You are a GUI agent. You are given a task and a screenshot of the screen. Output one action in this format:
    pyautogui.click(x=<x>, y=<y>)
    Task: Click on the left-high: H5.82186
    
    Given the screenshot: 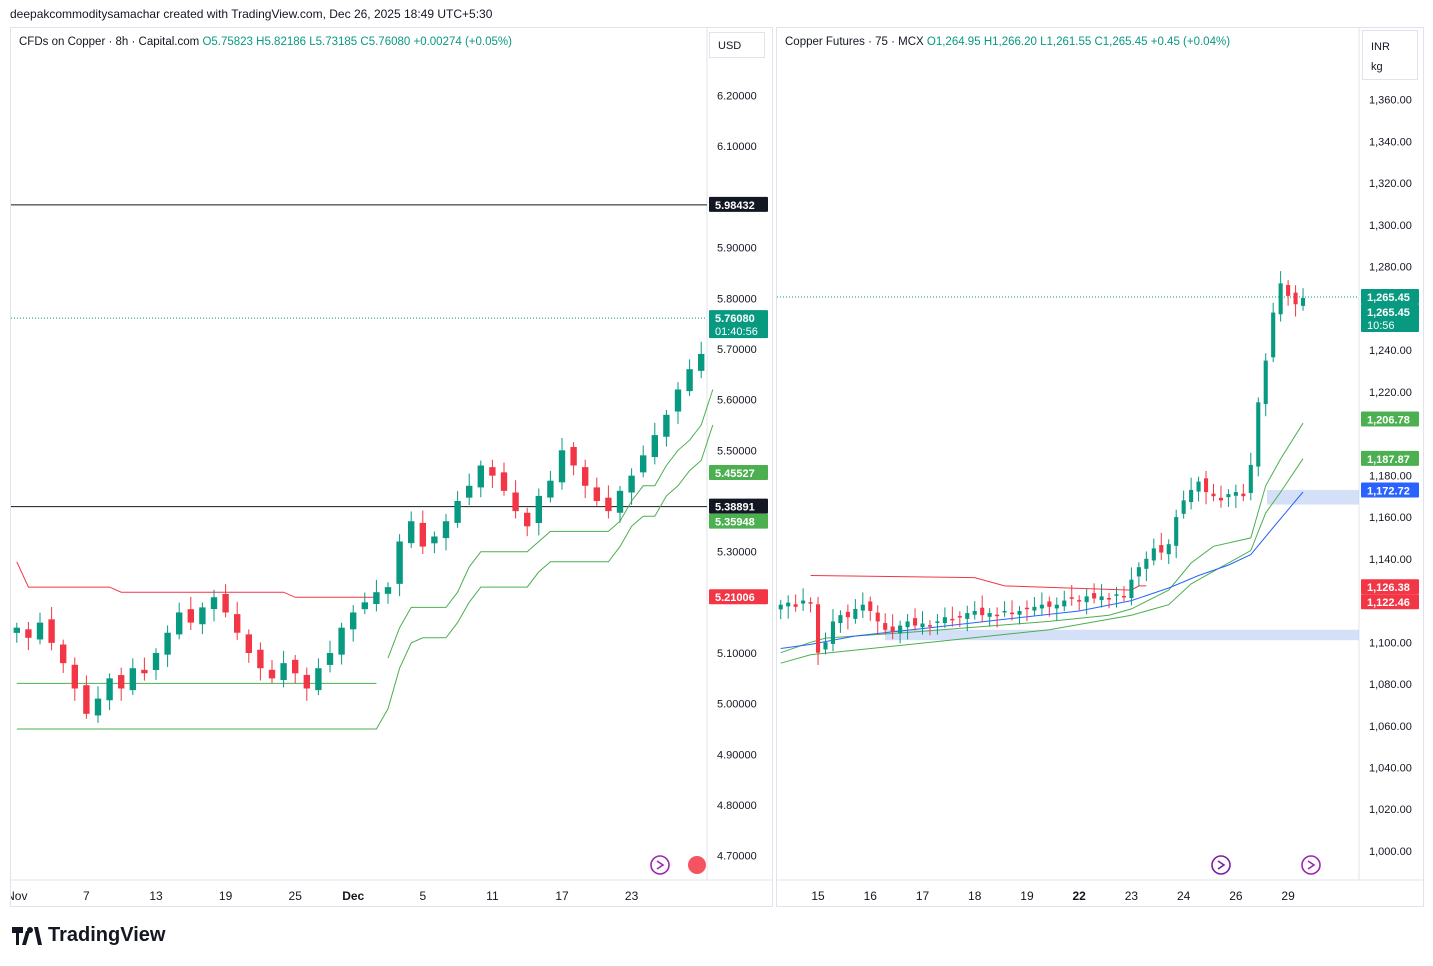 What is the action you would take?
    pyautogui.click(x=281, y=42)
    